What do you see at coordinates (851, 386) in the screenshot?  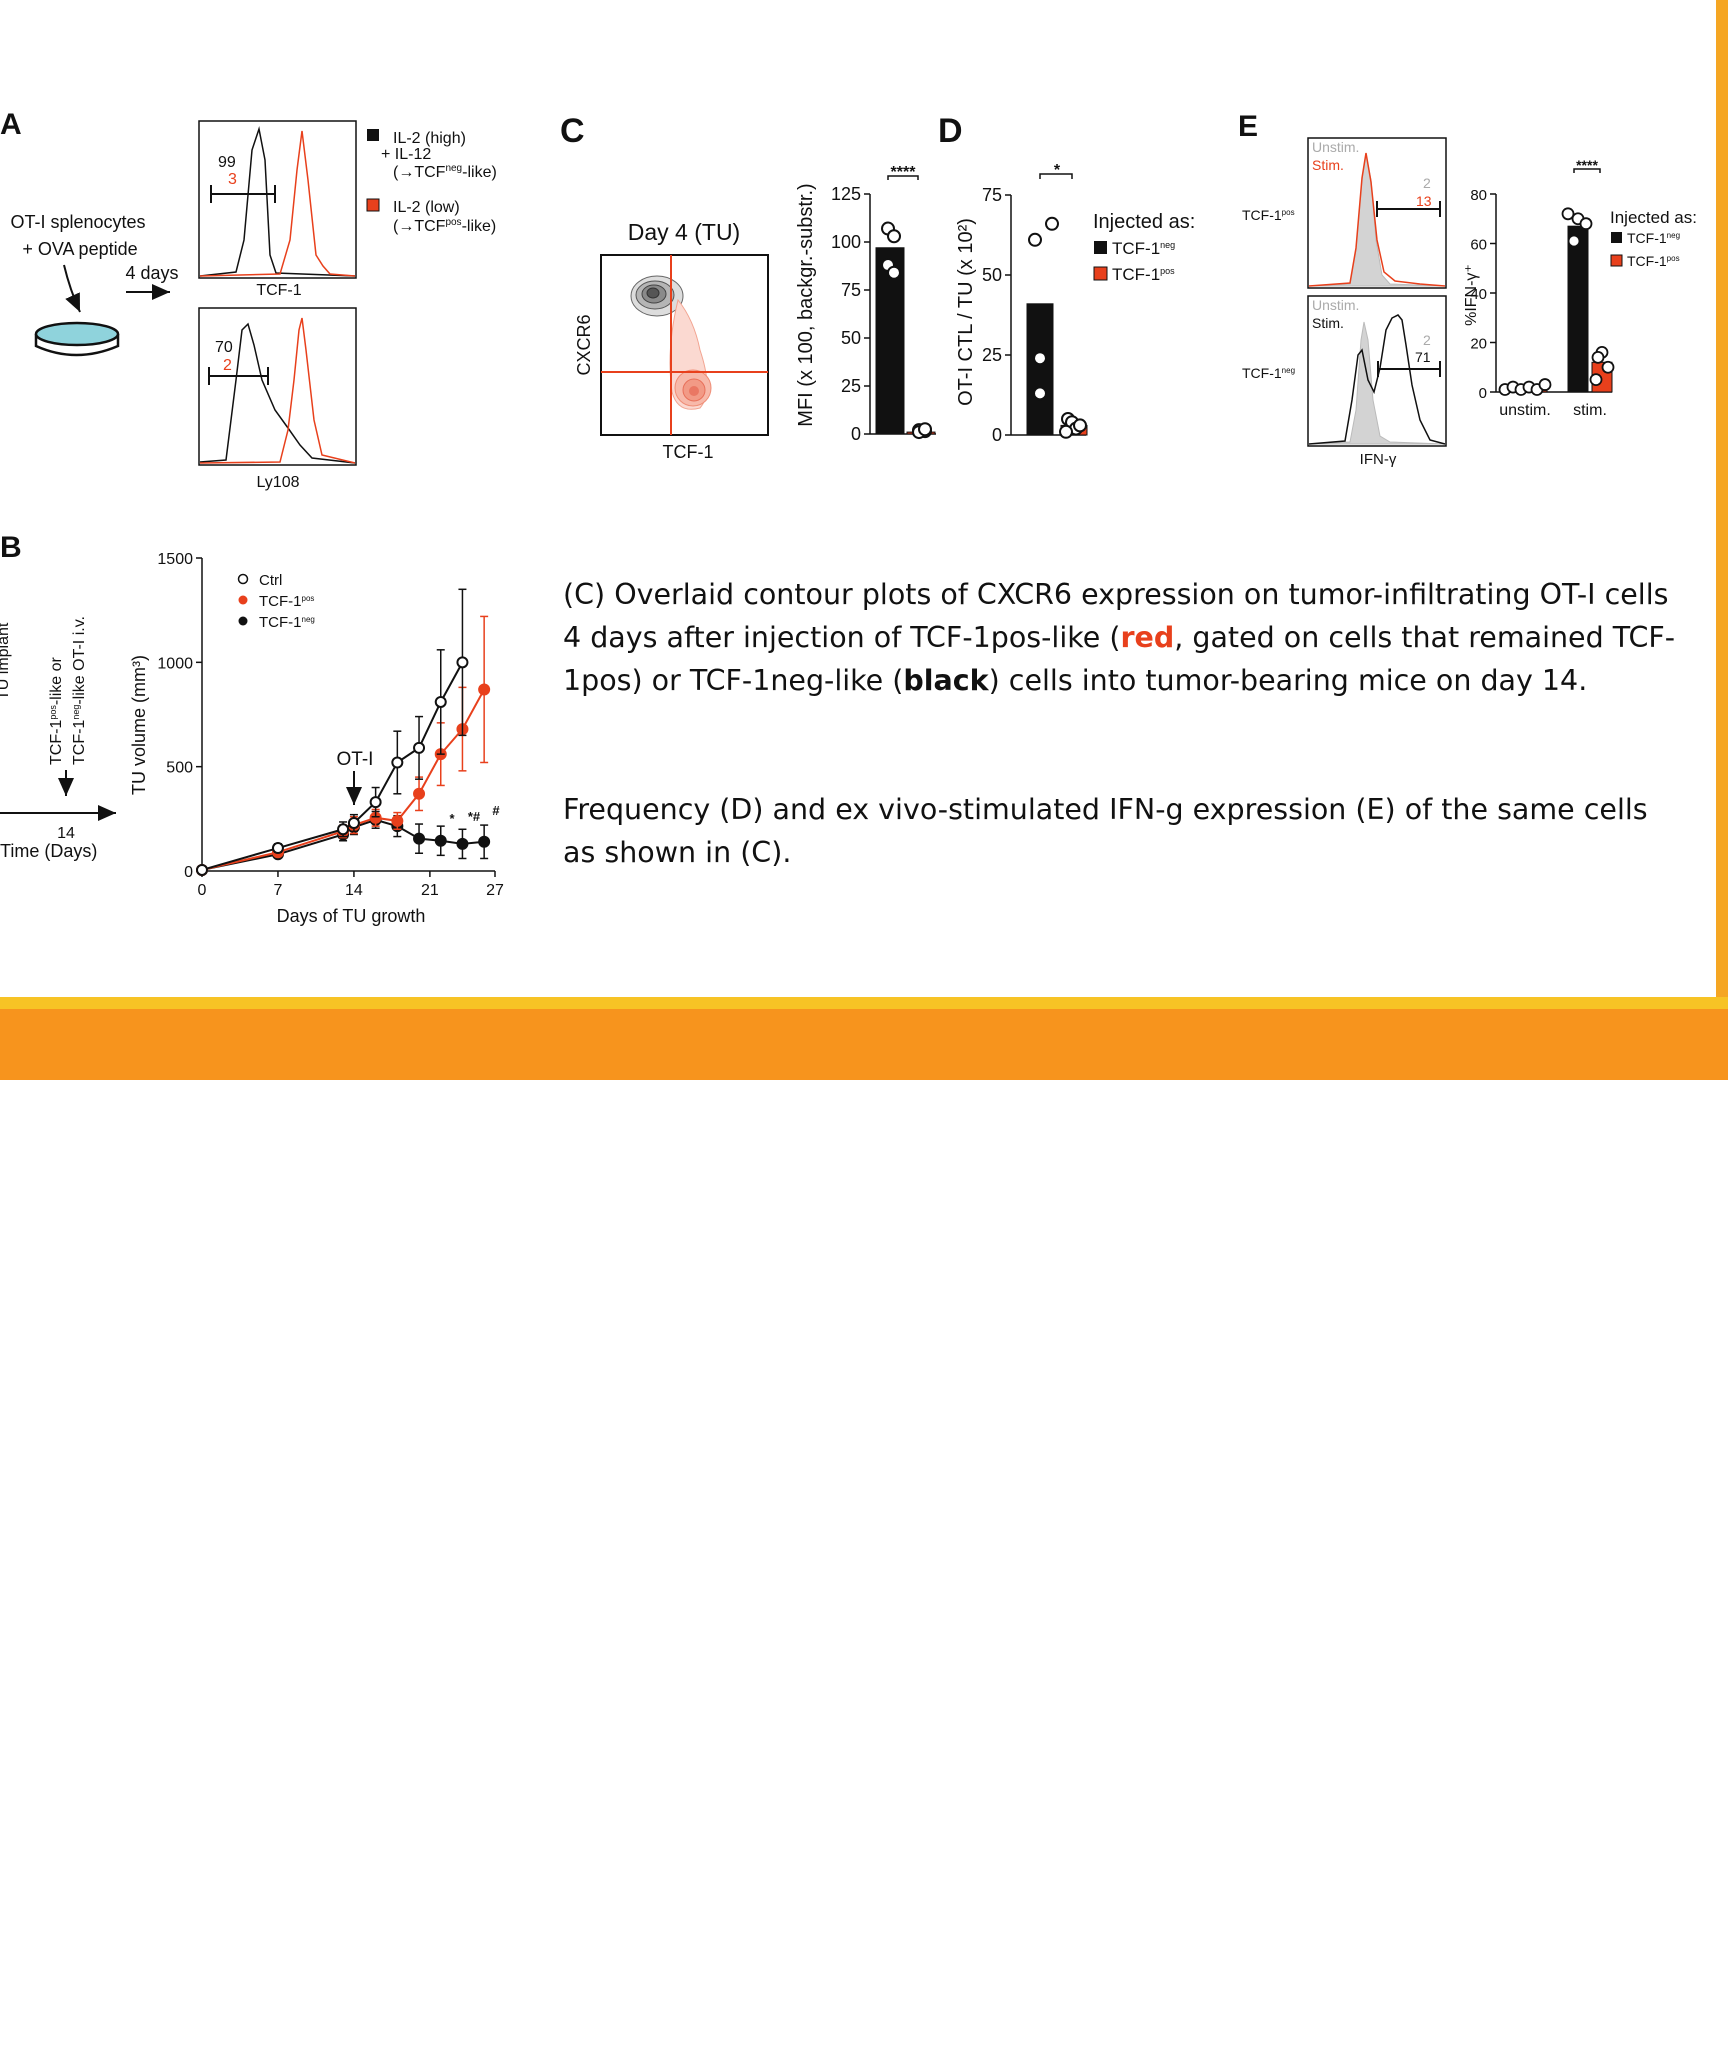 I see `c-ytick-label-25: 25` at bounding box center [851, 386].